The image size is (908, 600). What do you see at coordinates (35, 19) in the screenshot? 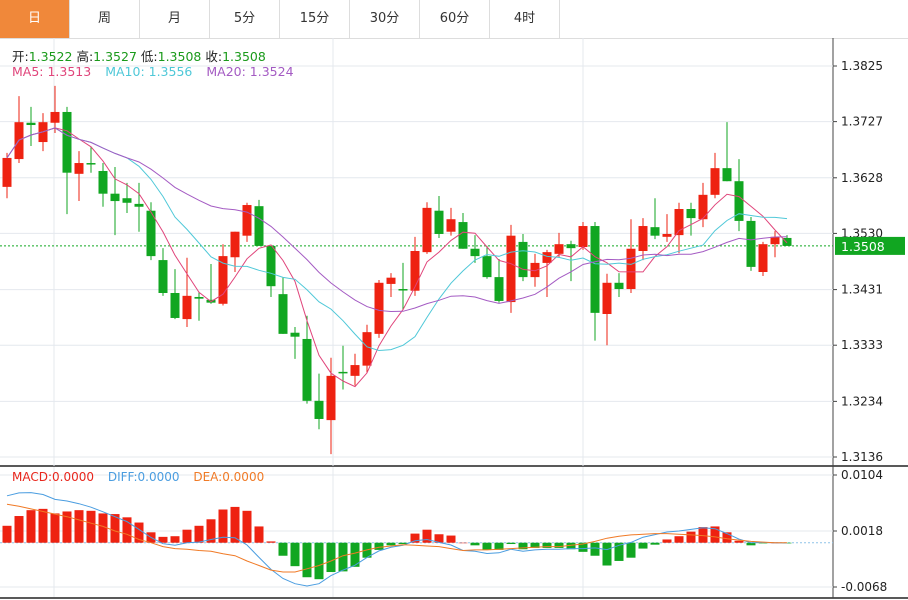
I see `tab-day: 日` at bounding box center [35, 19].